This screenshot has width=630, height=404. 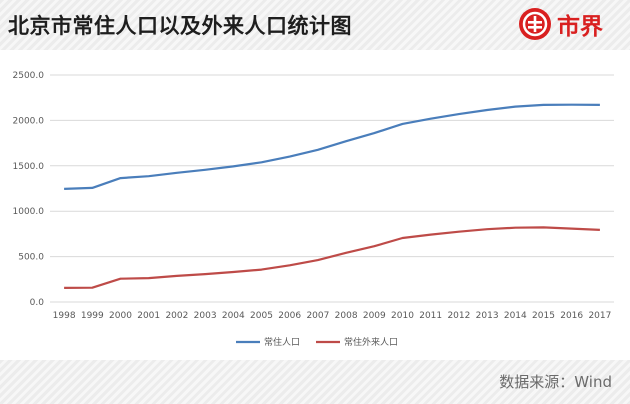 I want to click on x-tick-label: 2007, so click(x=317, y=316).